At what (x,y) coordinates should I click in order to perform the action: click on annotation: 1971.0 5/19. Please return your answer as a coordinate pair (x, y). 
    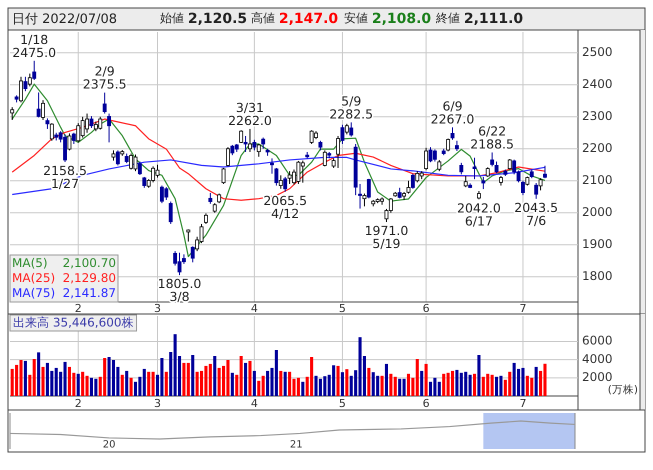
    Looking at the image, I should click on (386, 237).